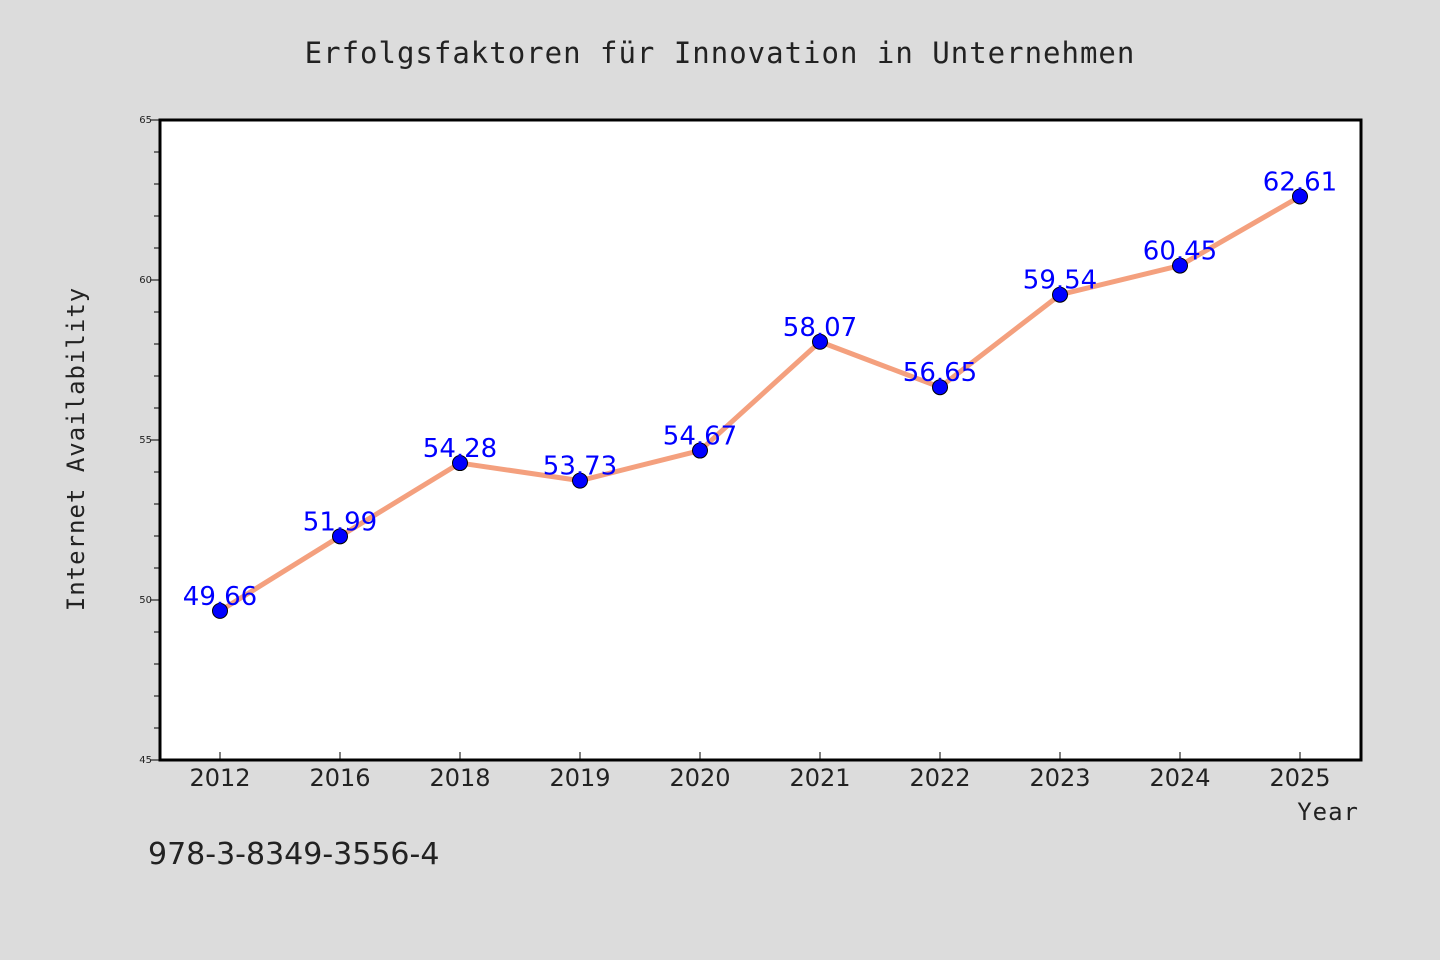 The height and width of the screenshot is (960, 1440). What do you see at coordinates (460, 449) in the screenshot?
I see `data-label: 54.28` at bounding box center [460, 449].